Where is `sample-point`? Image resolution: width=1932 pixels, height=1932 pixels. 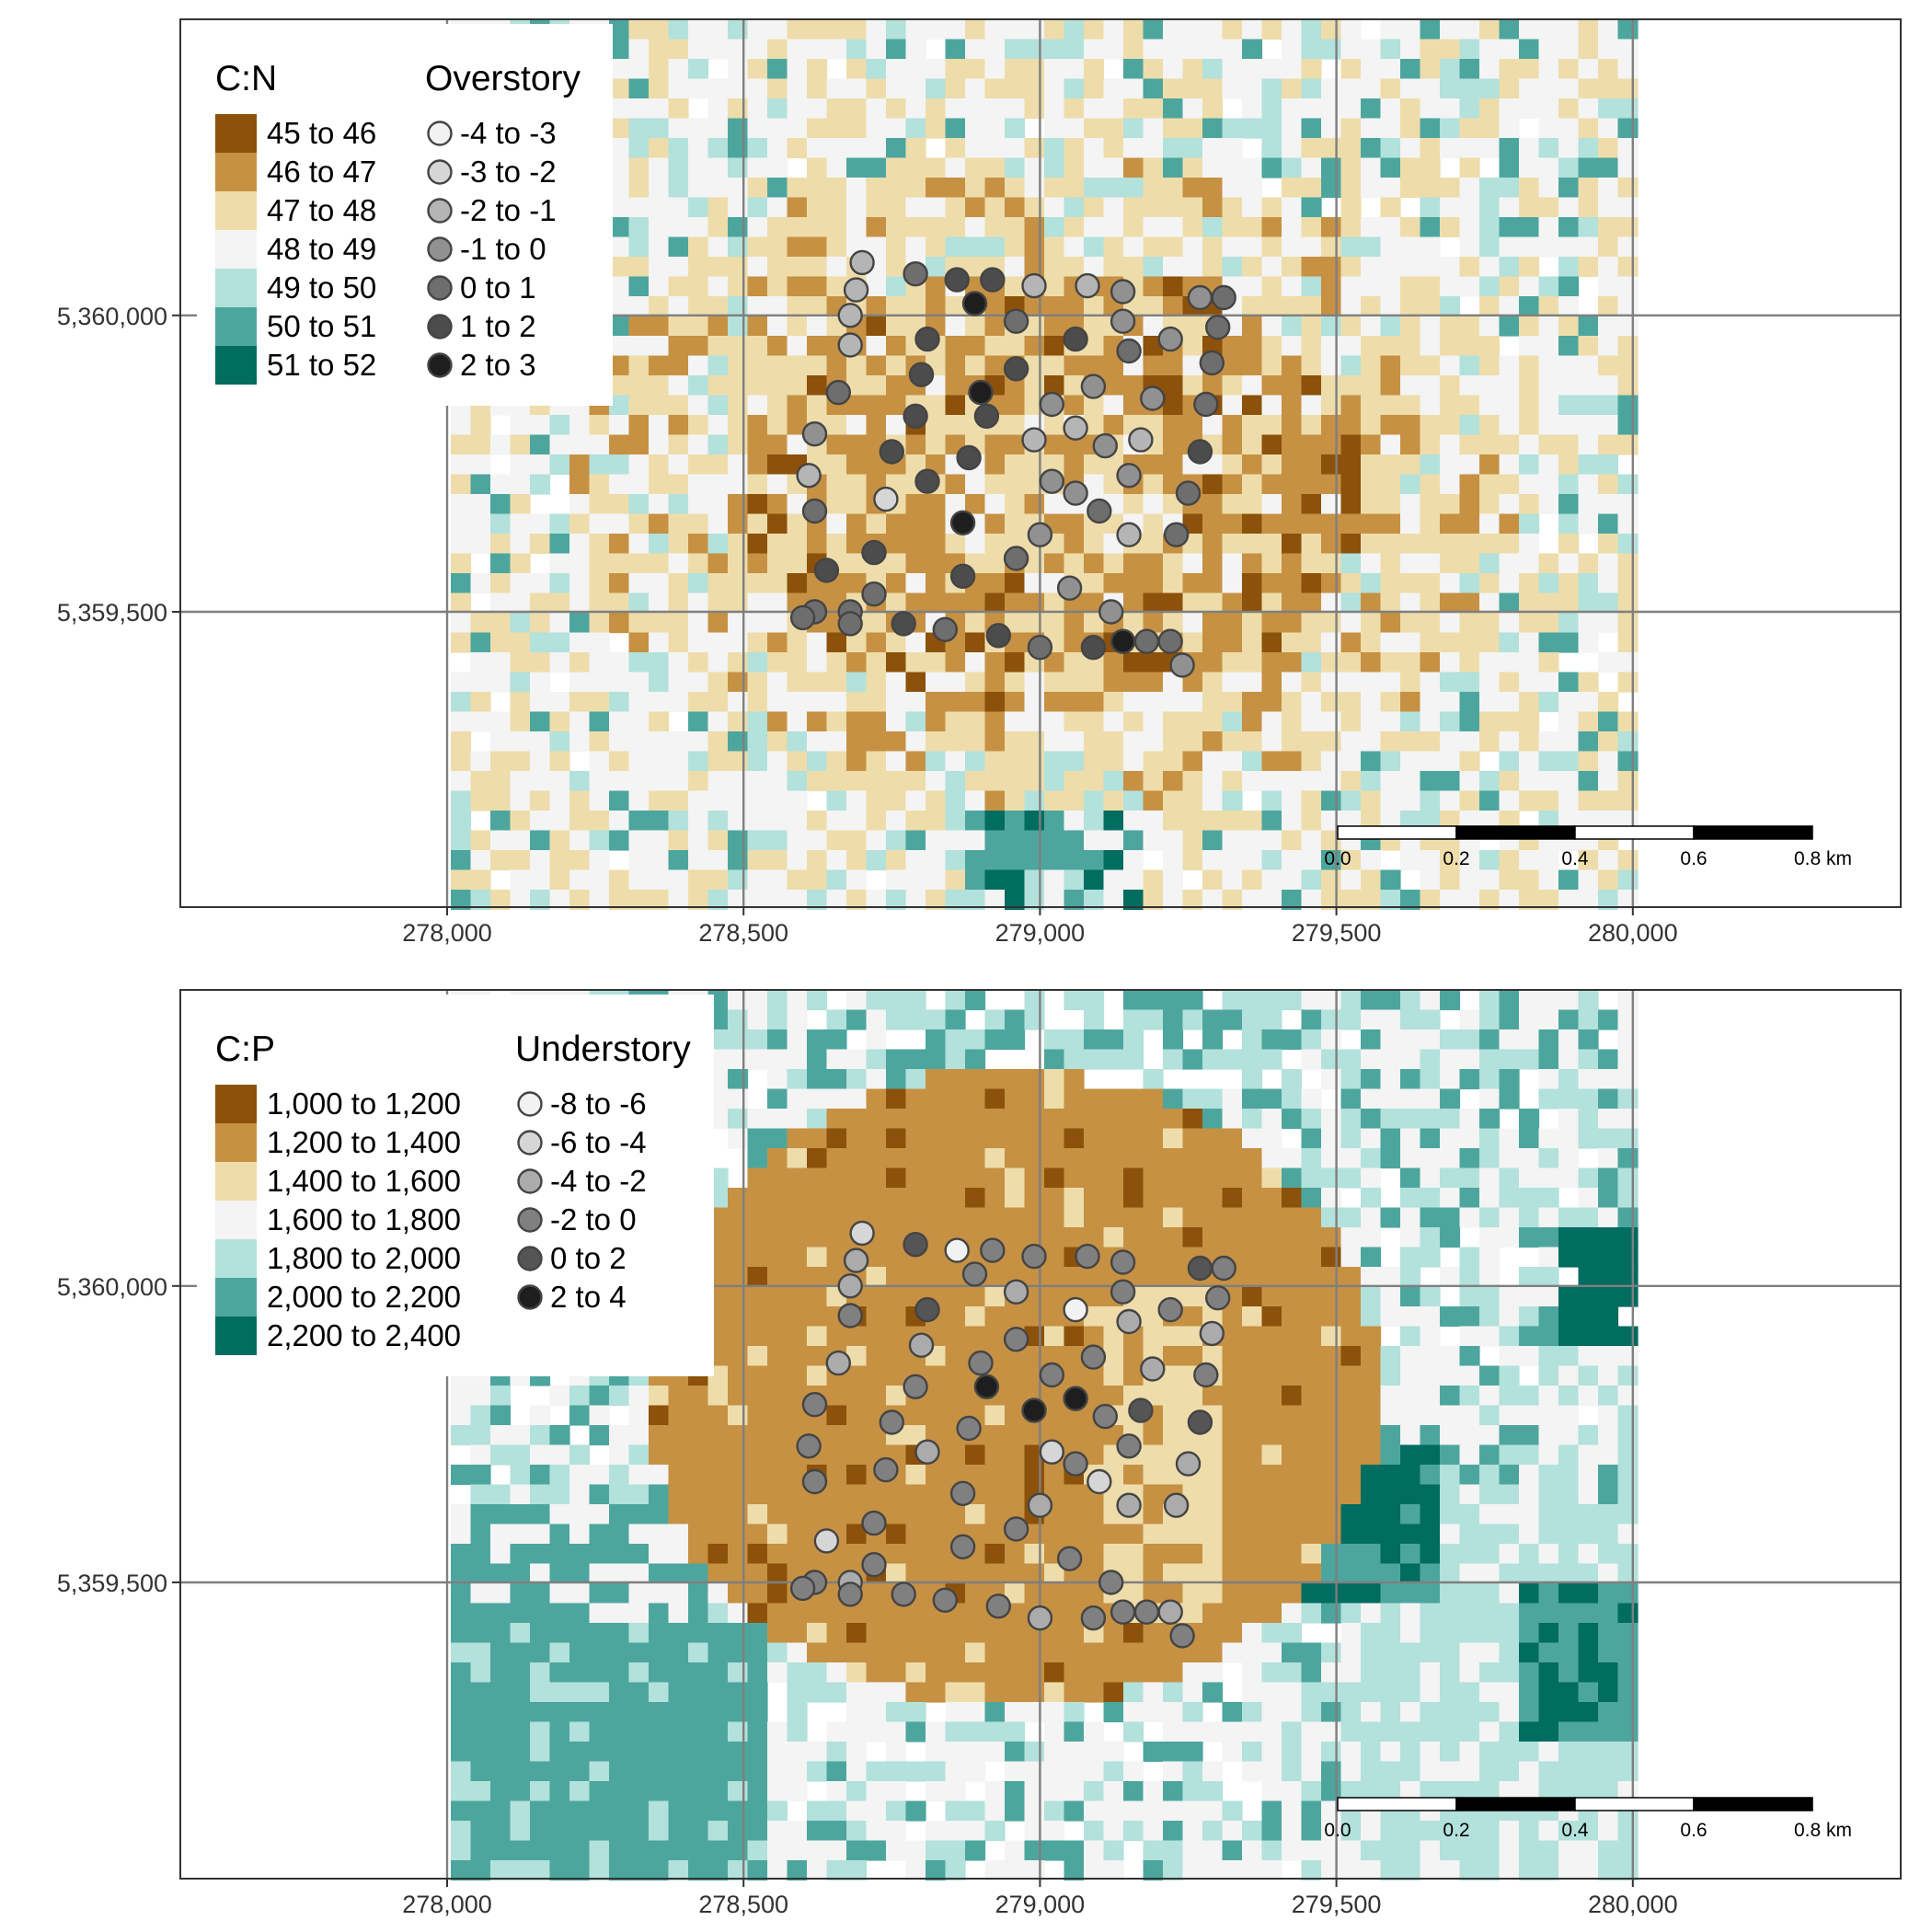
sample-point is located at coordinates (1217, 327).